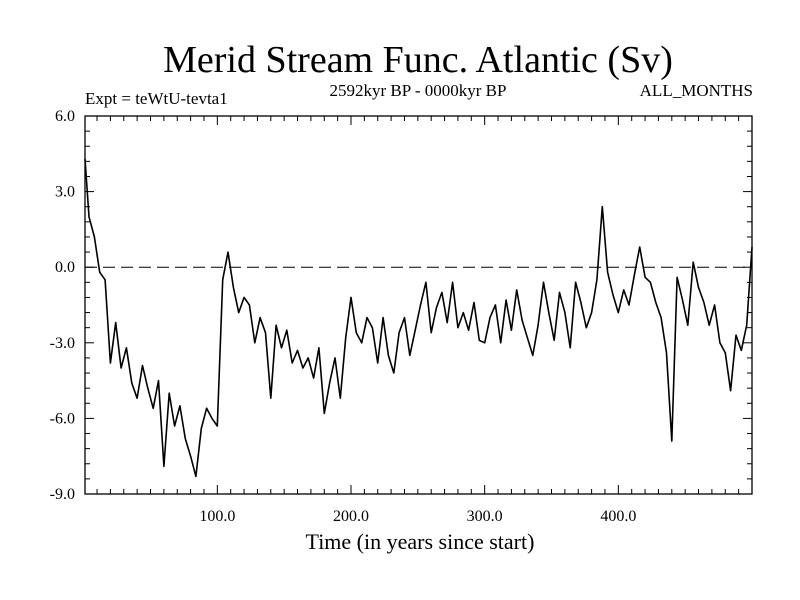  I want to click on y-tick-label: 3.0, so click(65, 192).